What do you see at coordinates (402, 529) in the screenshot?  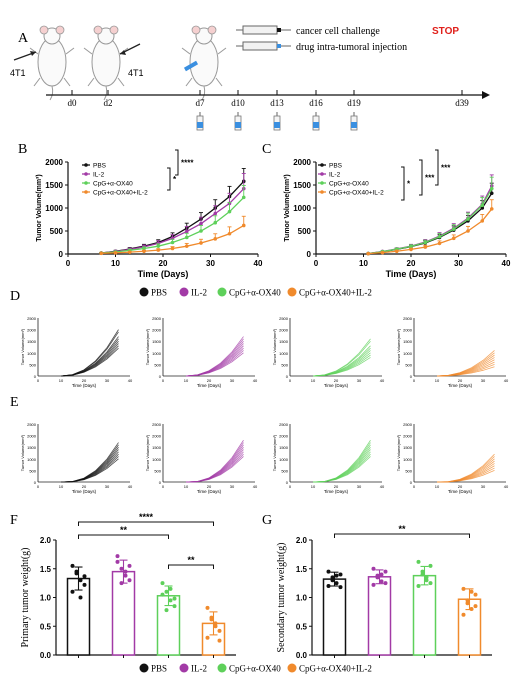 I see `significance-label: **` at bounding box center [402, 529].